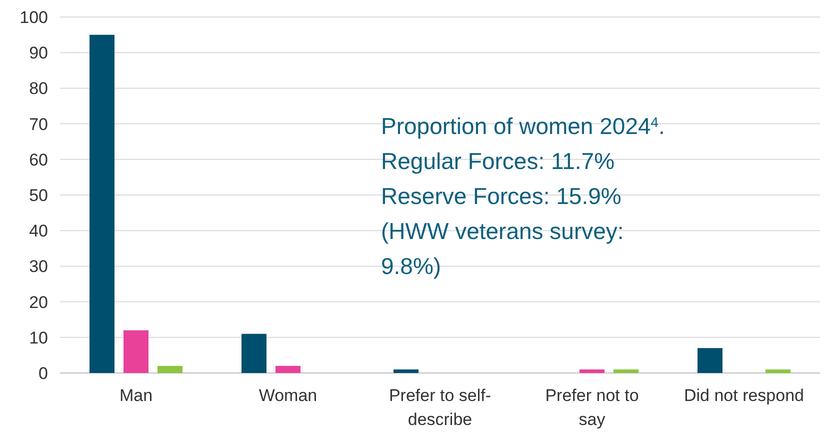  Describe the element at coordinates (744, 395) in the screenshot. I see `x-tick-label: Did not respond` at that location.